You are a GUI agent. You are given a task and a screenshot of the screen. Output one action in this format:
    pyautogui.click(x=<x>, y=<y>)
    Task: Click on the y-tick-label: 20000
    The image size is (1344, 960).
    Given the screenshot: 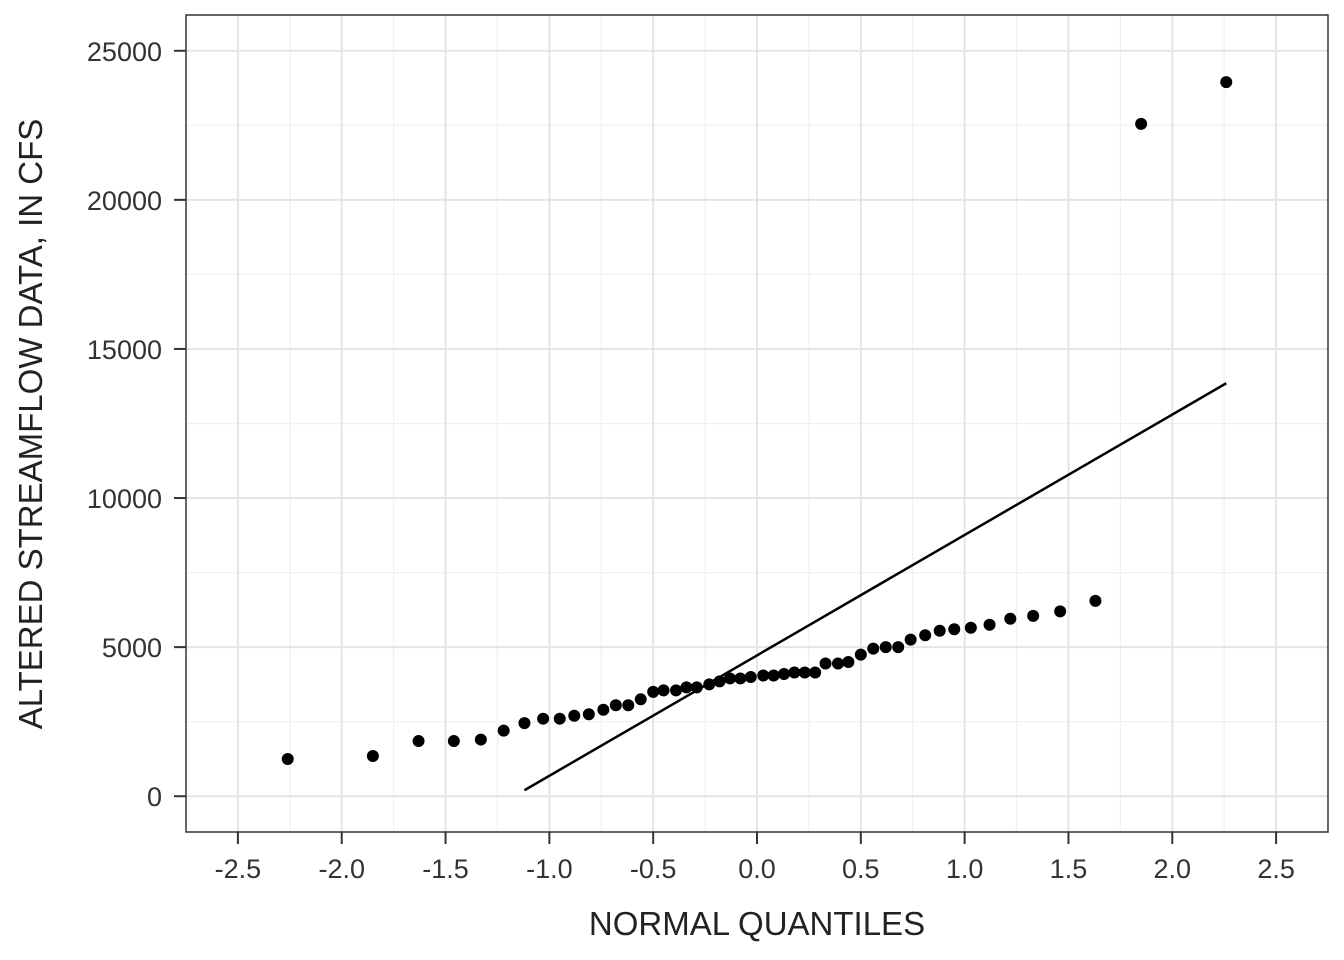 What is the action you would take?
    pyautogui.click(x=124, y=201)
    